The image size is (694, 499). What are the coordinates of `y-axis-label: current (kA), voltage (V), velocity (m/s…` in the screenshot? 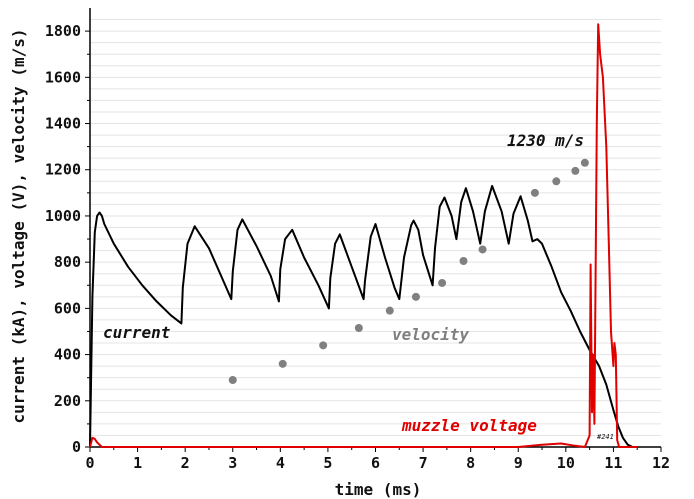 It's located at (18, 226).